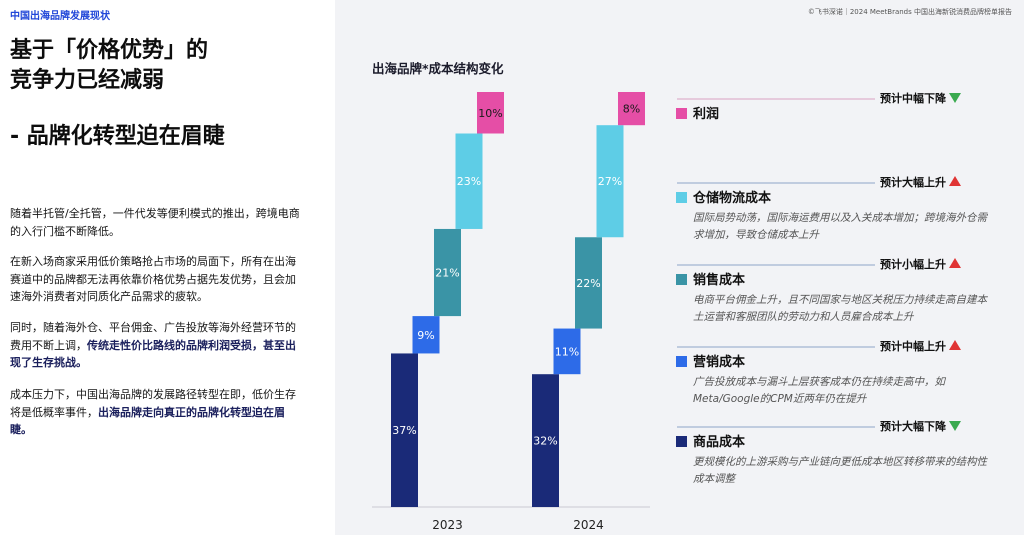 This screenshot has height=535, width=1024. Describe the element at coordinates (913, 264) in the screenshot. I see `trend-text: 预计小幅上升` at that location.